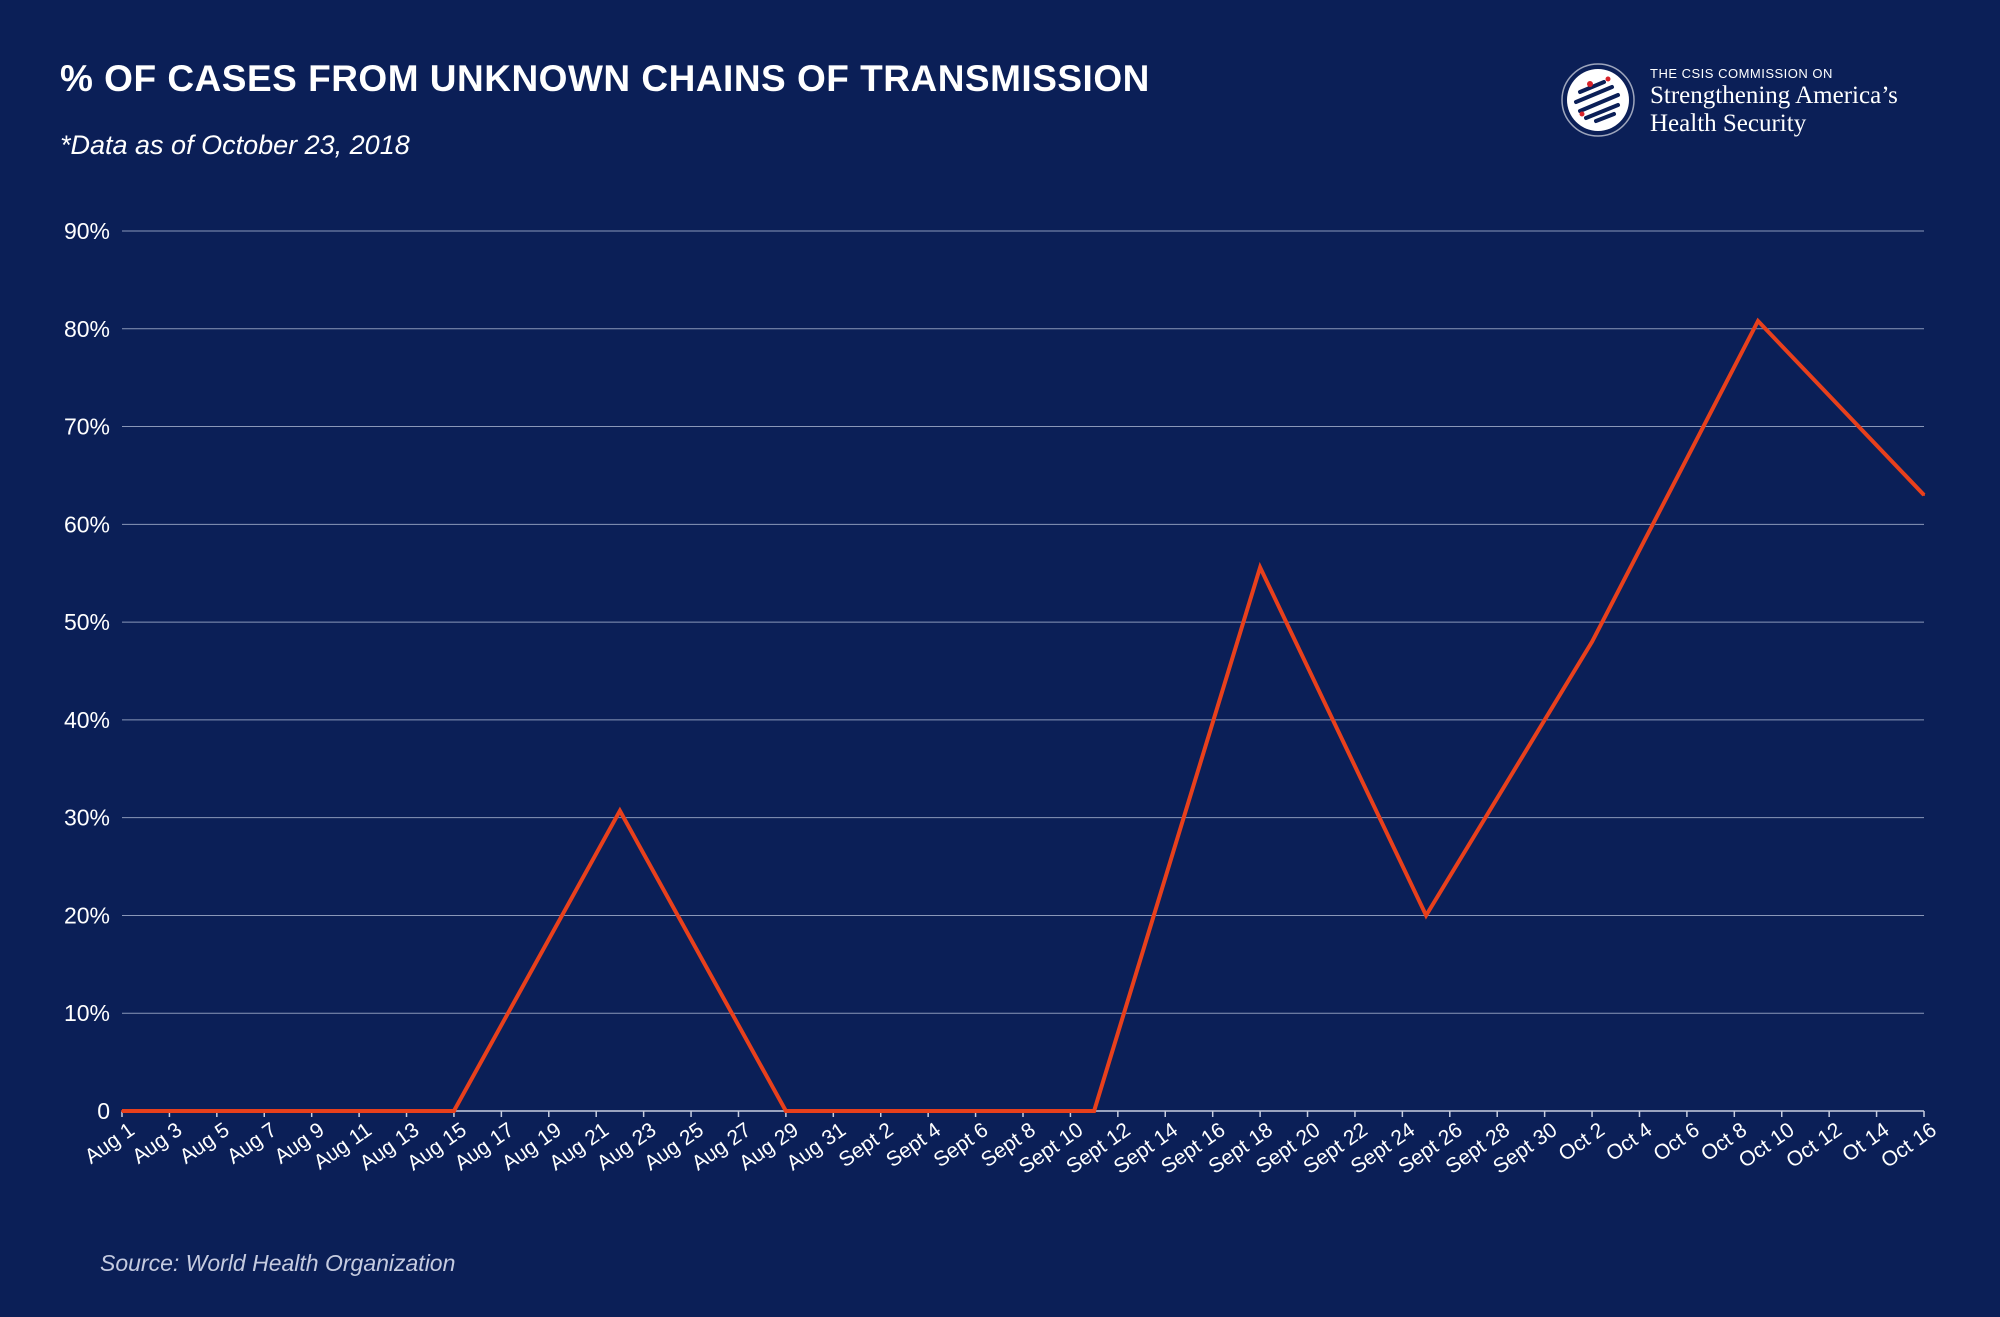 Image resolution: width=2000 pixels, height=1317 pixels. What do you see at coordinates (866, 1145) in the screenshot?
I see `x-tick-label: Sept 2` at bounding box center [866, 1145].